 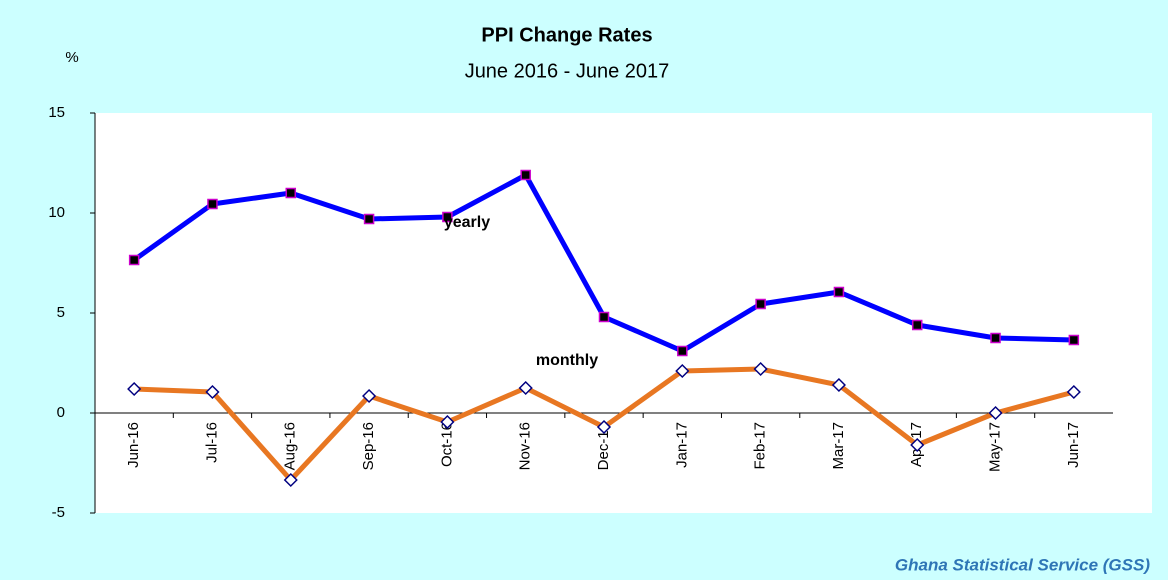 What do you see at coordinates (995, 447) in the screenshot?
I see `x-tick-label: May-17` at bounding box center [995, 447].